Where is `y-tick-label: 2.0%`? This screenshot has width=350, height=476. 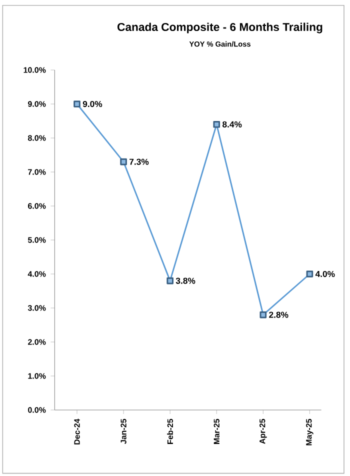
y-tick-label: 2.0% is located at coordinates (37, 342).